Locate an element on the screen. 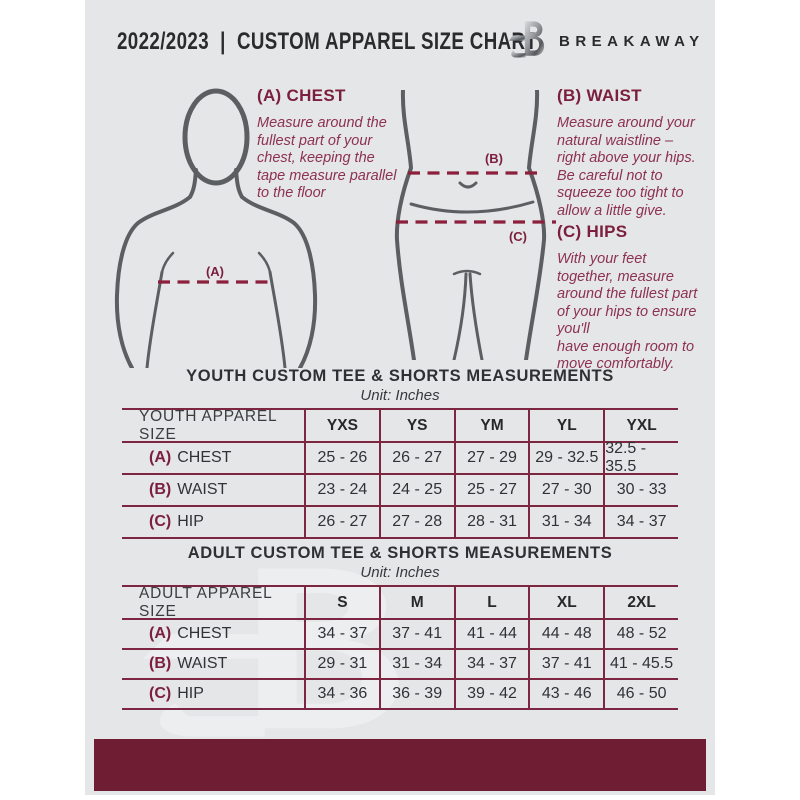  youth-hip-value: 28 - 31 is located at coordinates (491, 523).